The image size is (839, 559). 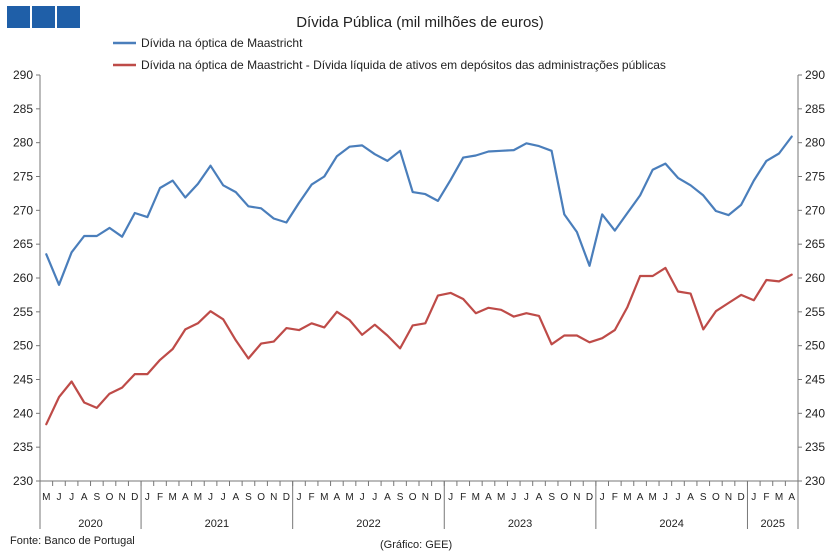 What do you see at coordinates (72, 541) in the screenshot?
I see `source-note: Fonte: Banco de Portugal` at bounding box center [72, 541].